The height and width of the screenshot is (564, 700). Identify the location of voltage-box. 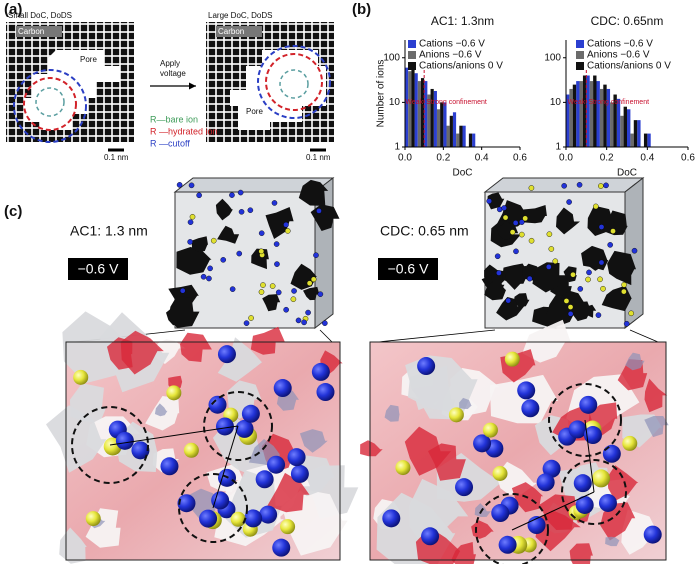
(408, 269).